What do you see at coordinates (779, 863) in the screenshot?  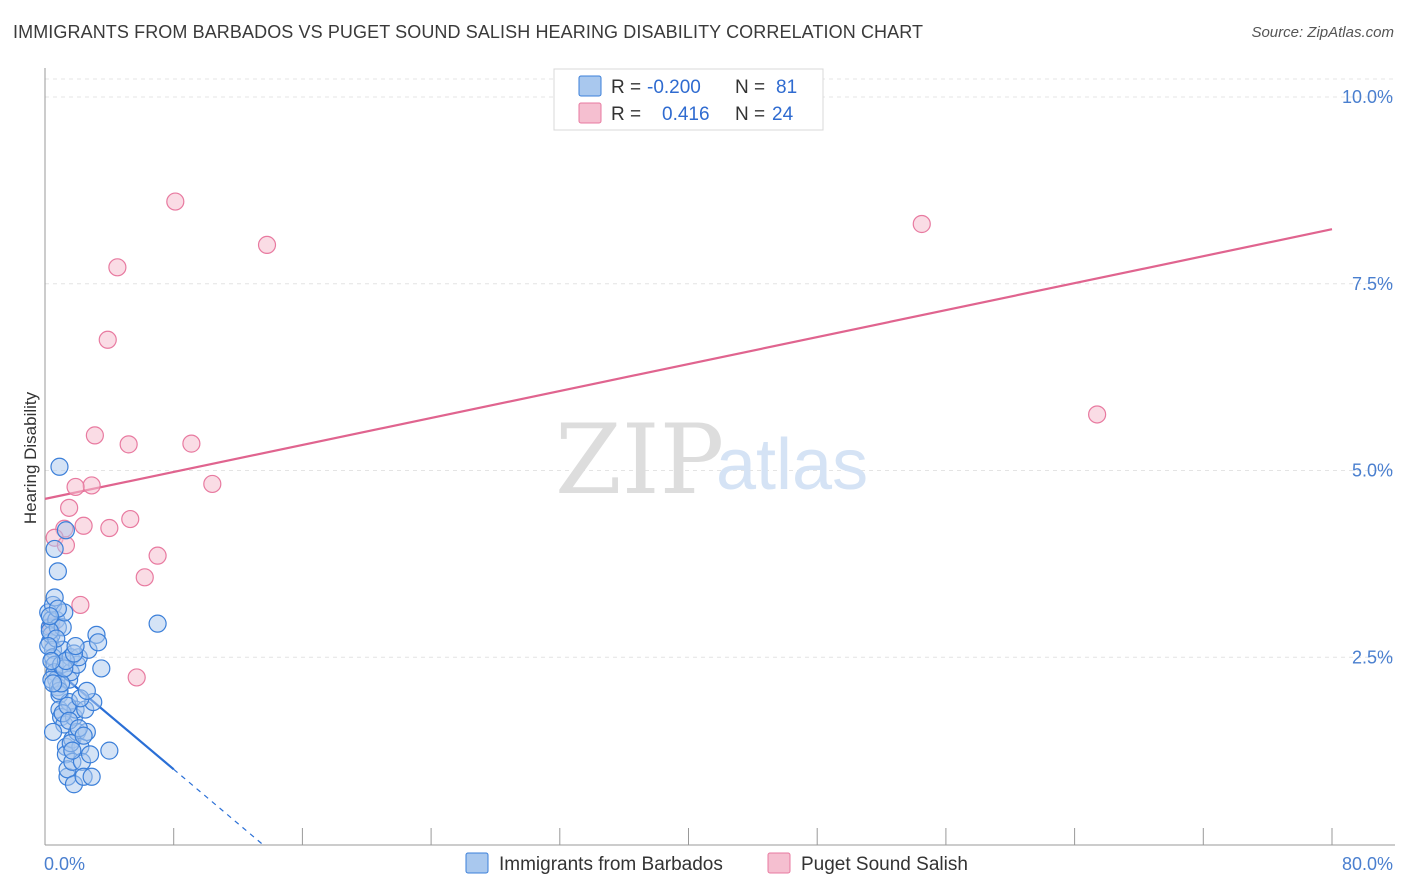 I see `series-swatch-salish` at bounding box center [779, 863].